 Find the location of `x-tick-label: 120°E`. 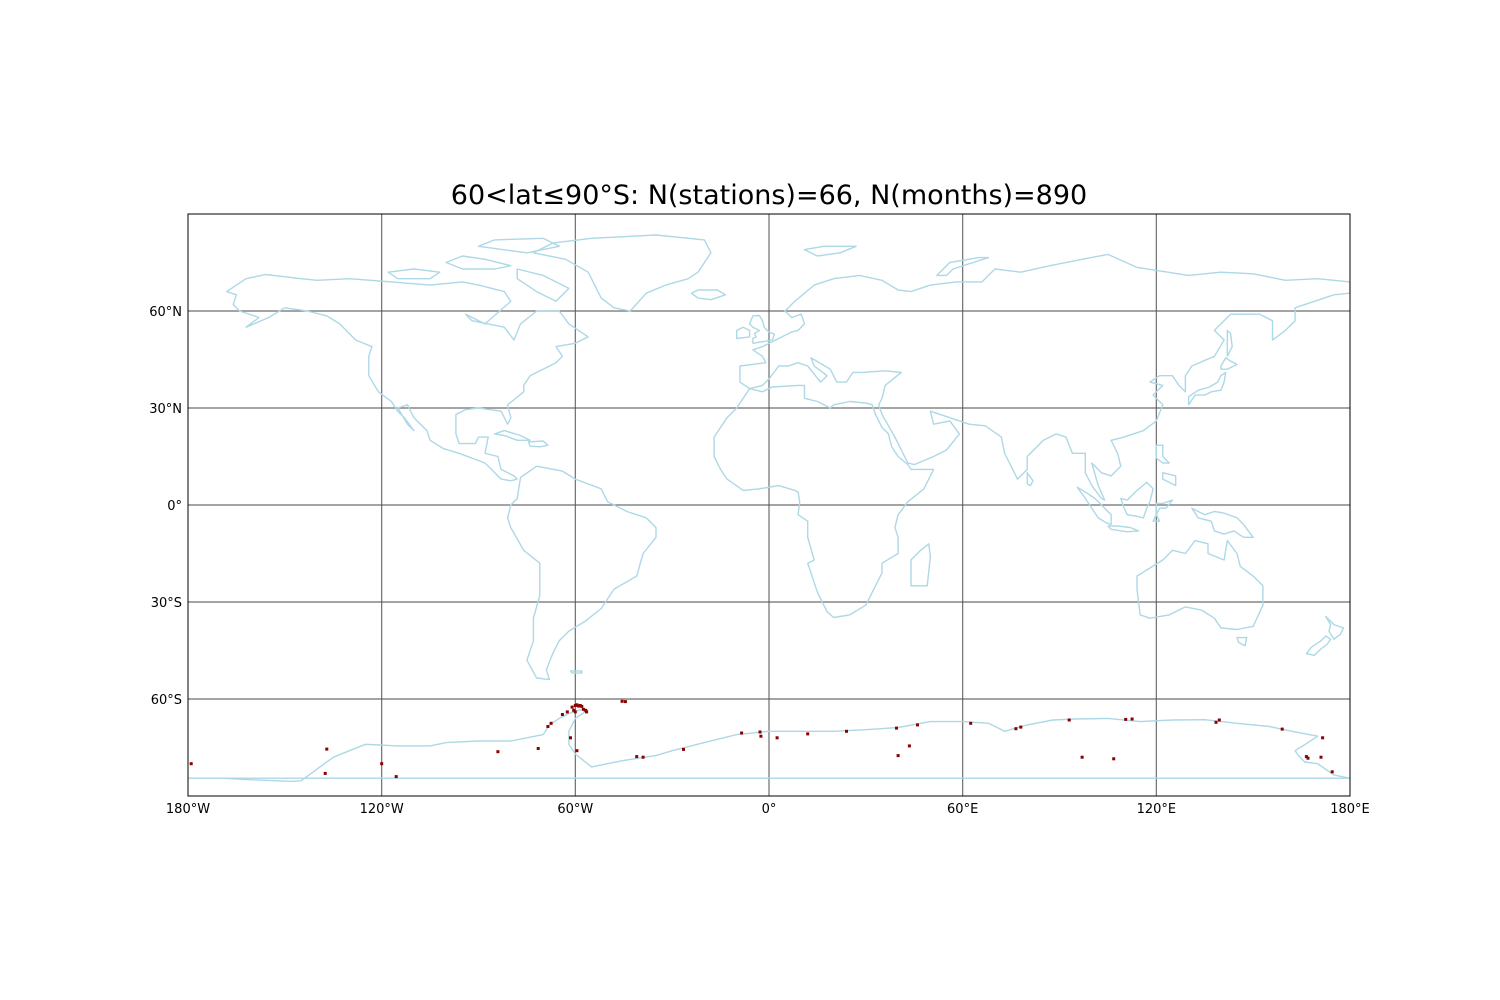

x-tick-label: 120°E is located at coordinates (1157, 809).